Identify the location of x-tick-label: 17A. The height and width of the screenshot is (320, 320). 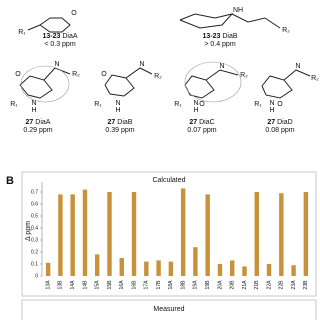
(147, 285).